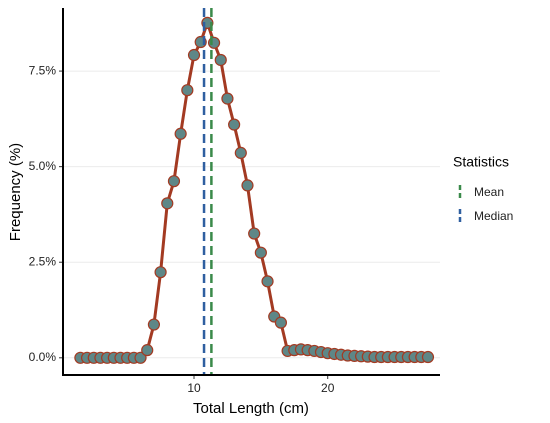  Describe the element at coordinates (15, 192) in the screenshot. I see `y-axis-title: Frequency (%)` at that location.